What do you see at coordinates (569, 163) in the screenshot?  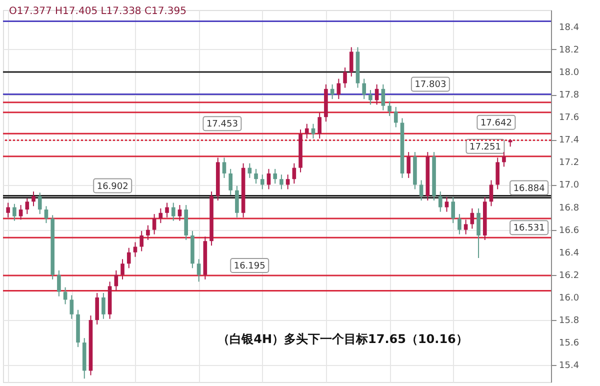 I see `y-tick-label: 17.2` at bounding box center [569, 163].